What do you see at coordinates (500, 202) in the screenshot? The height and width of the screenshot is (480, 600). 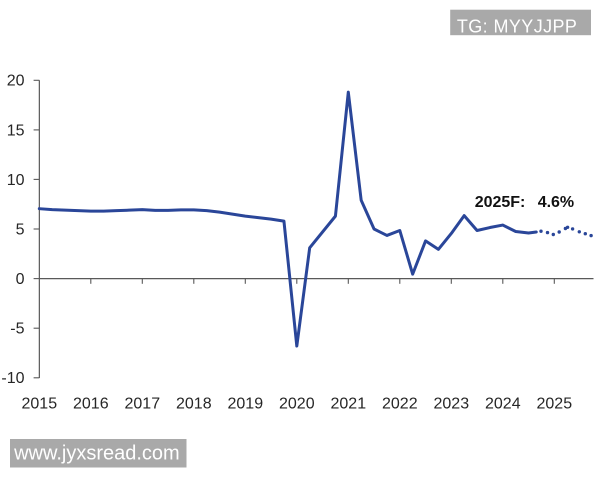 I see `svg-text: 2025F:` at bounding box center [500, 202].